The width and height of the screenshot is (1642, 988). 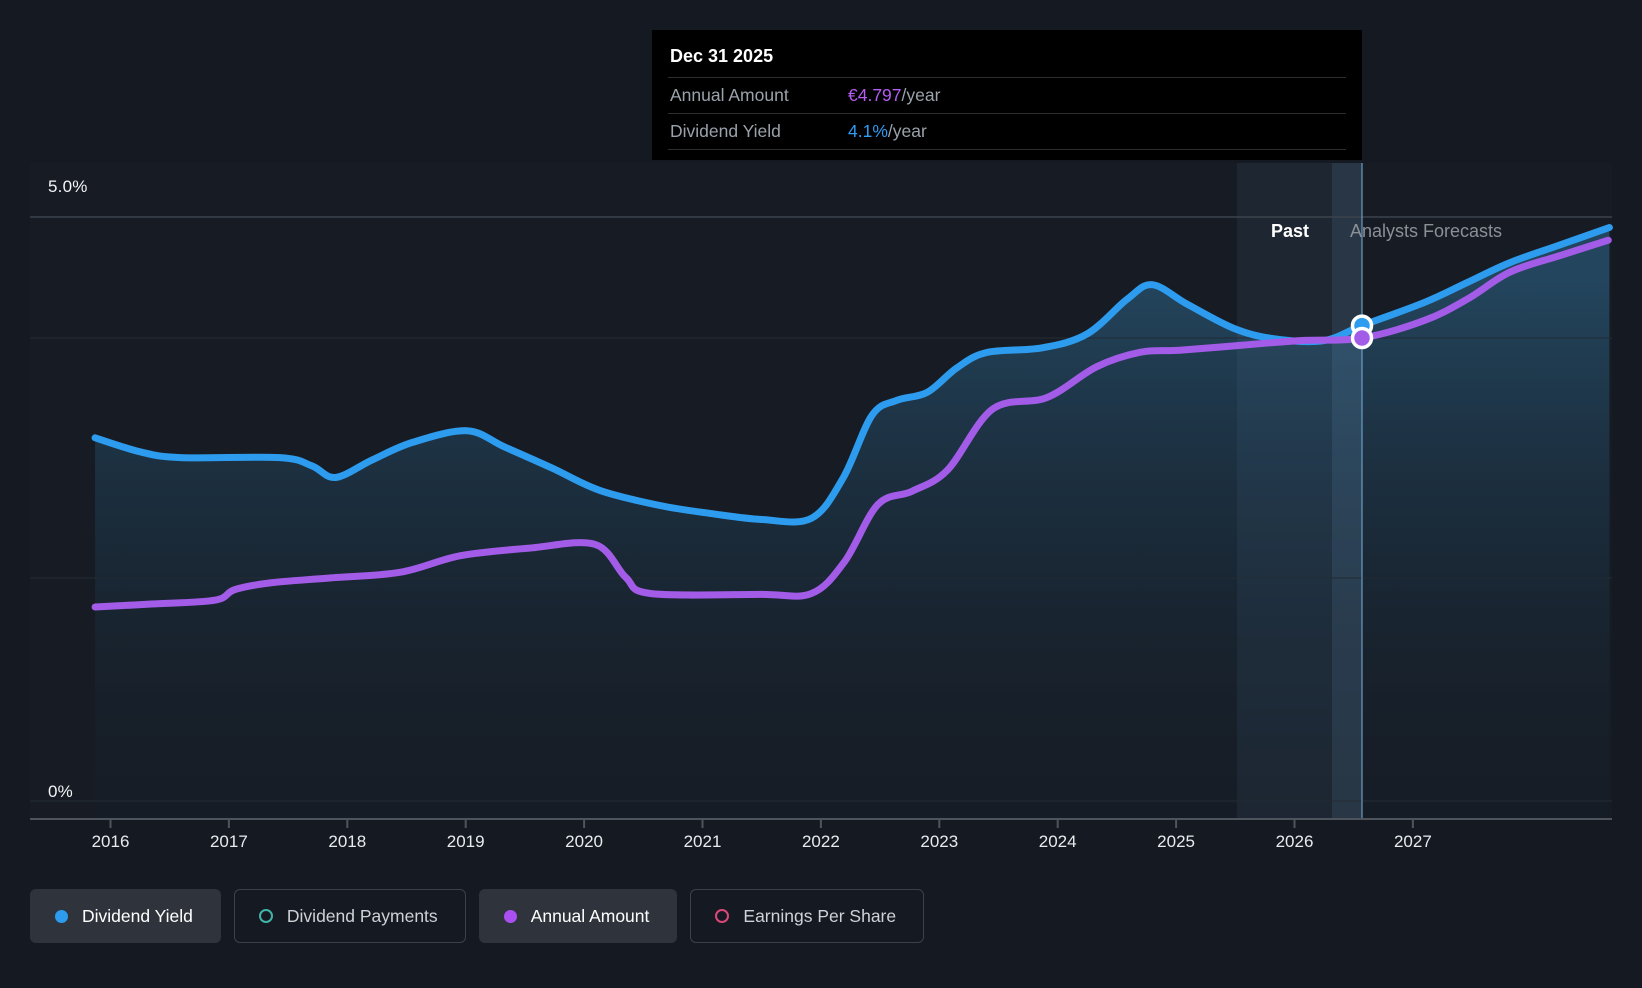 What do you see at coordinates (1007, 131) in the screenshot?
I see `tooltip-row-dividend-yield: Dividend Yield 4.1%/year` at bounding box center [1007, 131].